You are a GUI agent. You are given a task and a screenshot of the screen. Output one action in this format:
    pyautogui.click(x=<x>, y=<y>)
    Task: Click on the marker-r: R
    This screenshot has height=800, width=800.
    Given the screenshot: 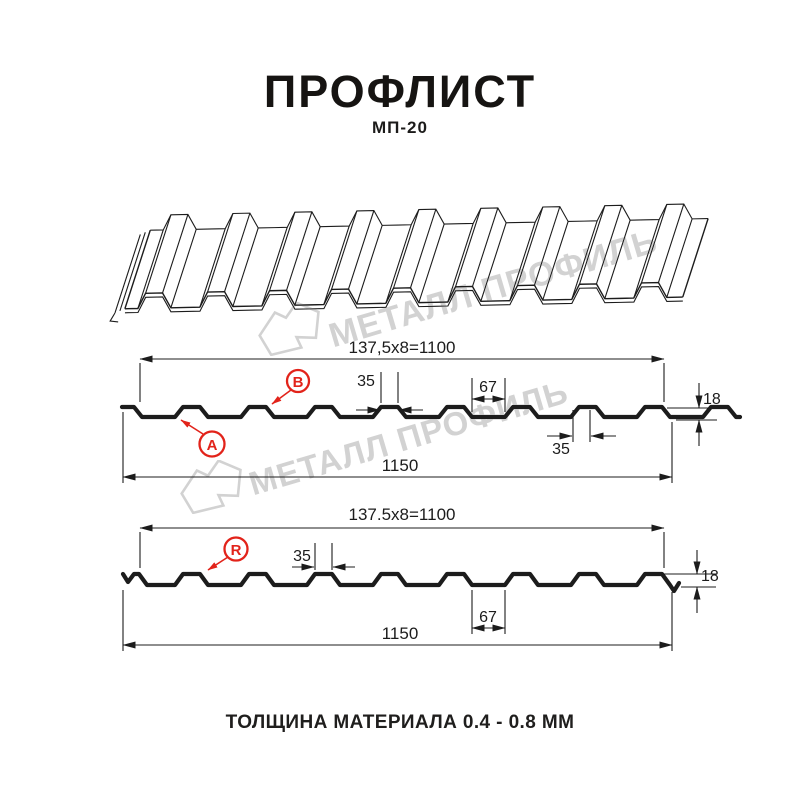 What is the action you would take?
    pyautogui.click(x=228, y=553)
    